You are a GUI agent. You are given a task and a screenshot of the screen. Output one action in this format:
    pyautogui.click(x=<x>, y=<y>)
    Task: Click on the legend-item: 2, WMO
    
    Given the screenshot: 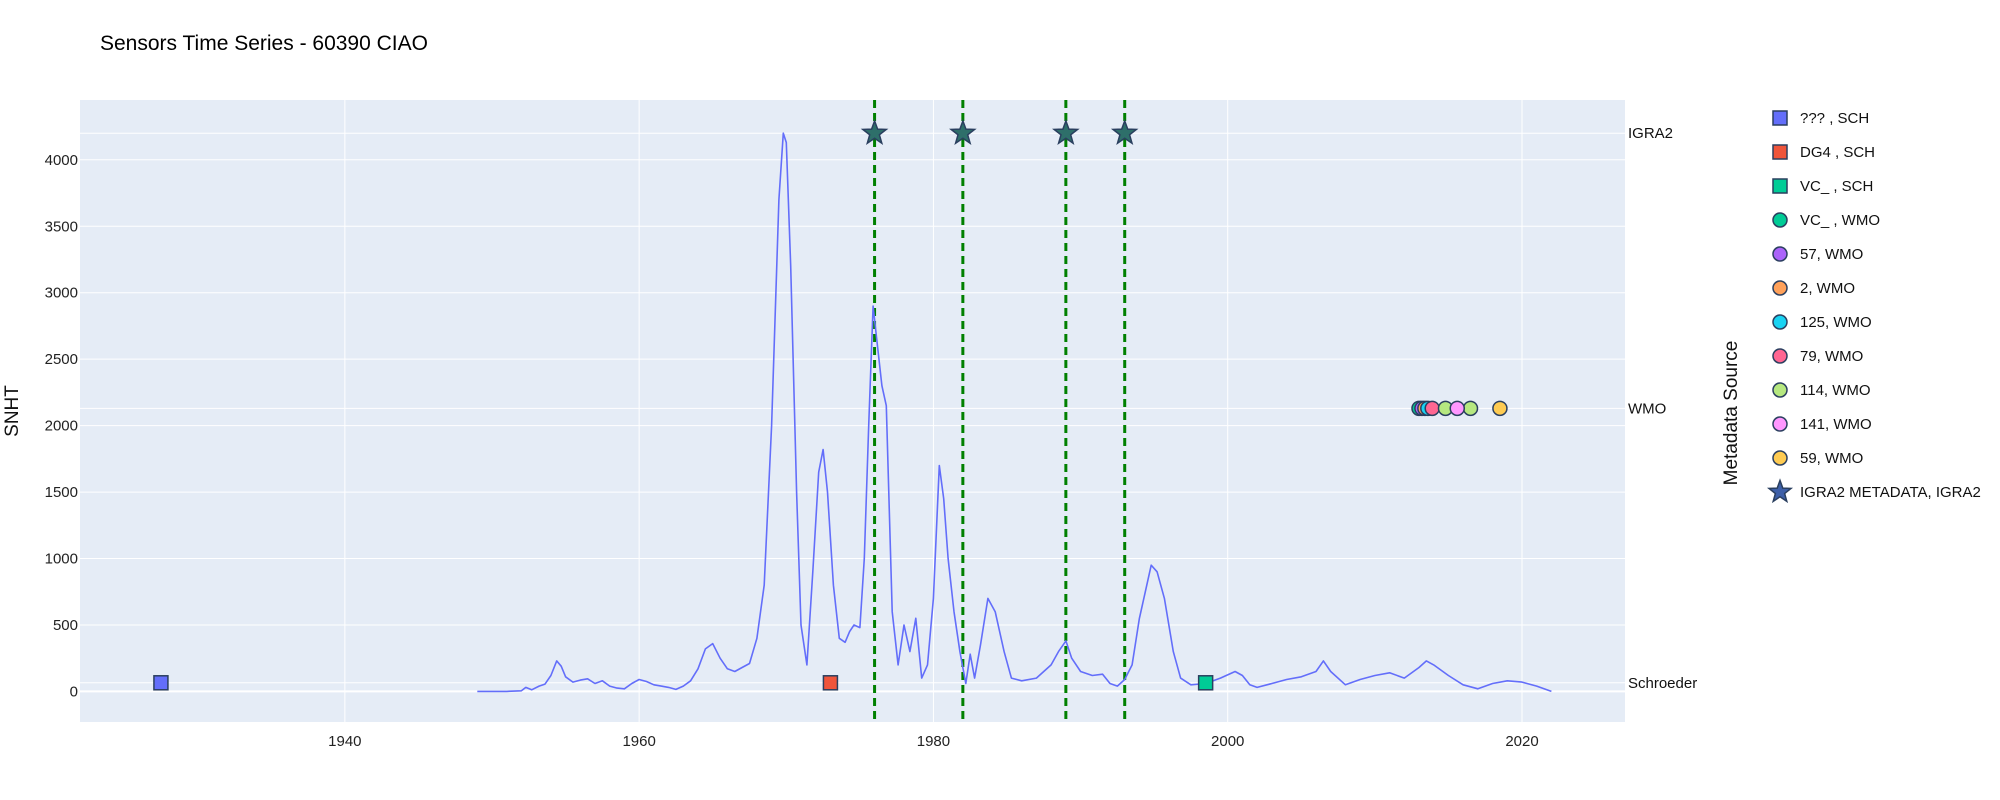 What is the action you would take?
    pyautogui.click(x=1813, y=288)
    